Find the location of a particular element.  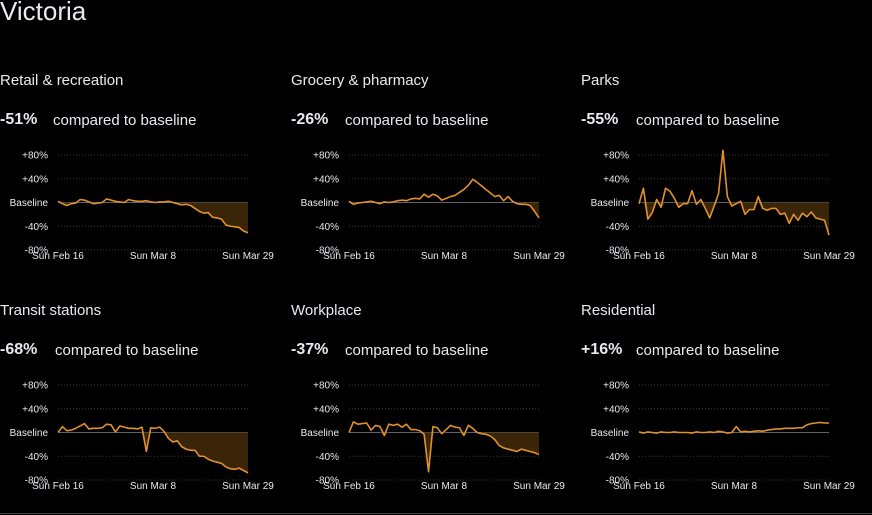

panel-title: Workplace is located at coordinates (326, 310).